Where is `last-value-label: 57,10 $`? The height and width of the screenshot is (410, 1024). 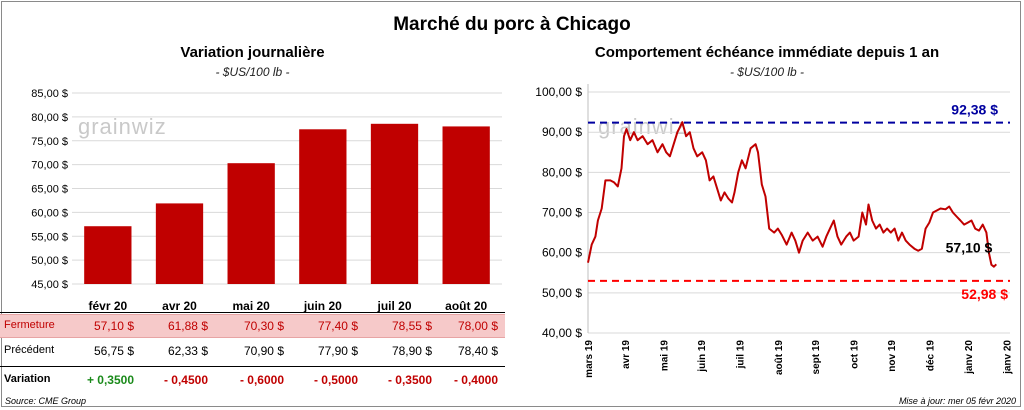 last-value-label: 57,10 $ is located at coordinates (969, 247).